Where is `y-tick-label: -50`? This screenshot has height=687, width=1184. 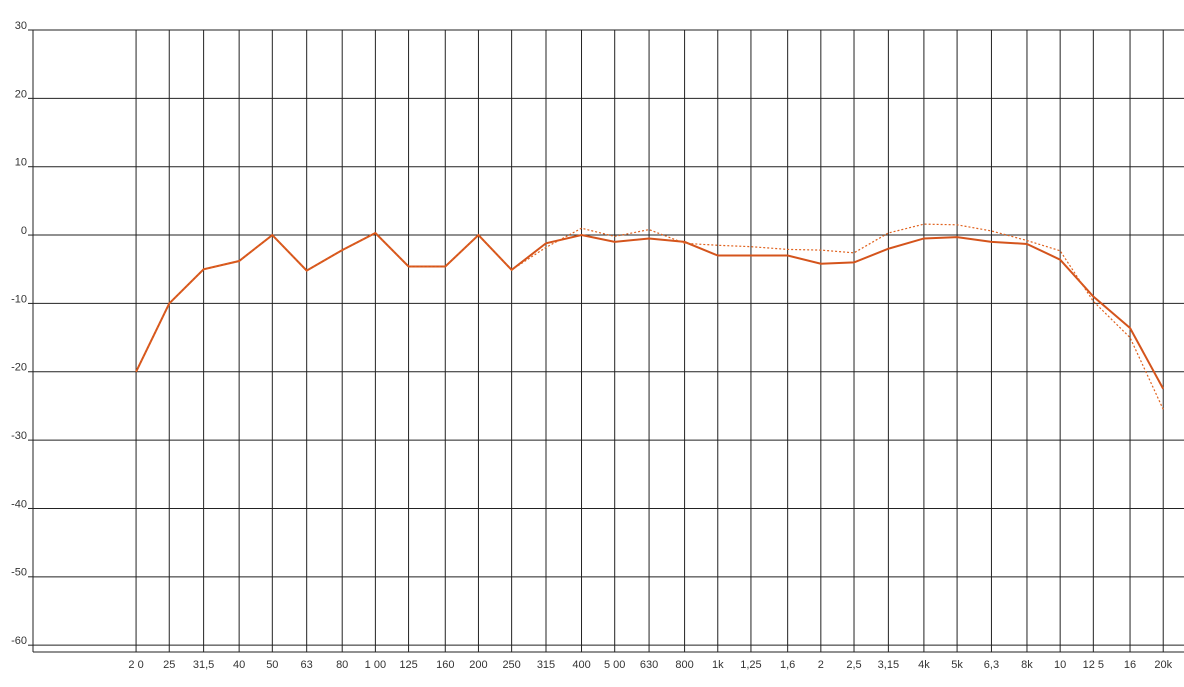 y-tick-label: -50 is located at coordinates (19, 573).